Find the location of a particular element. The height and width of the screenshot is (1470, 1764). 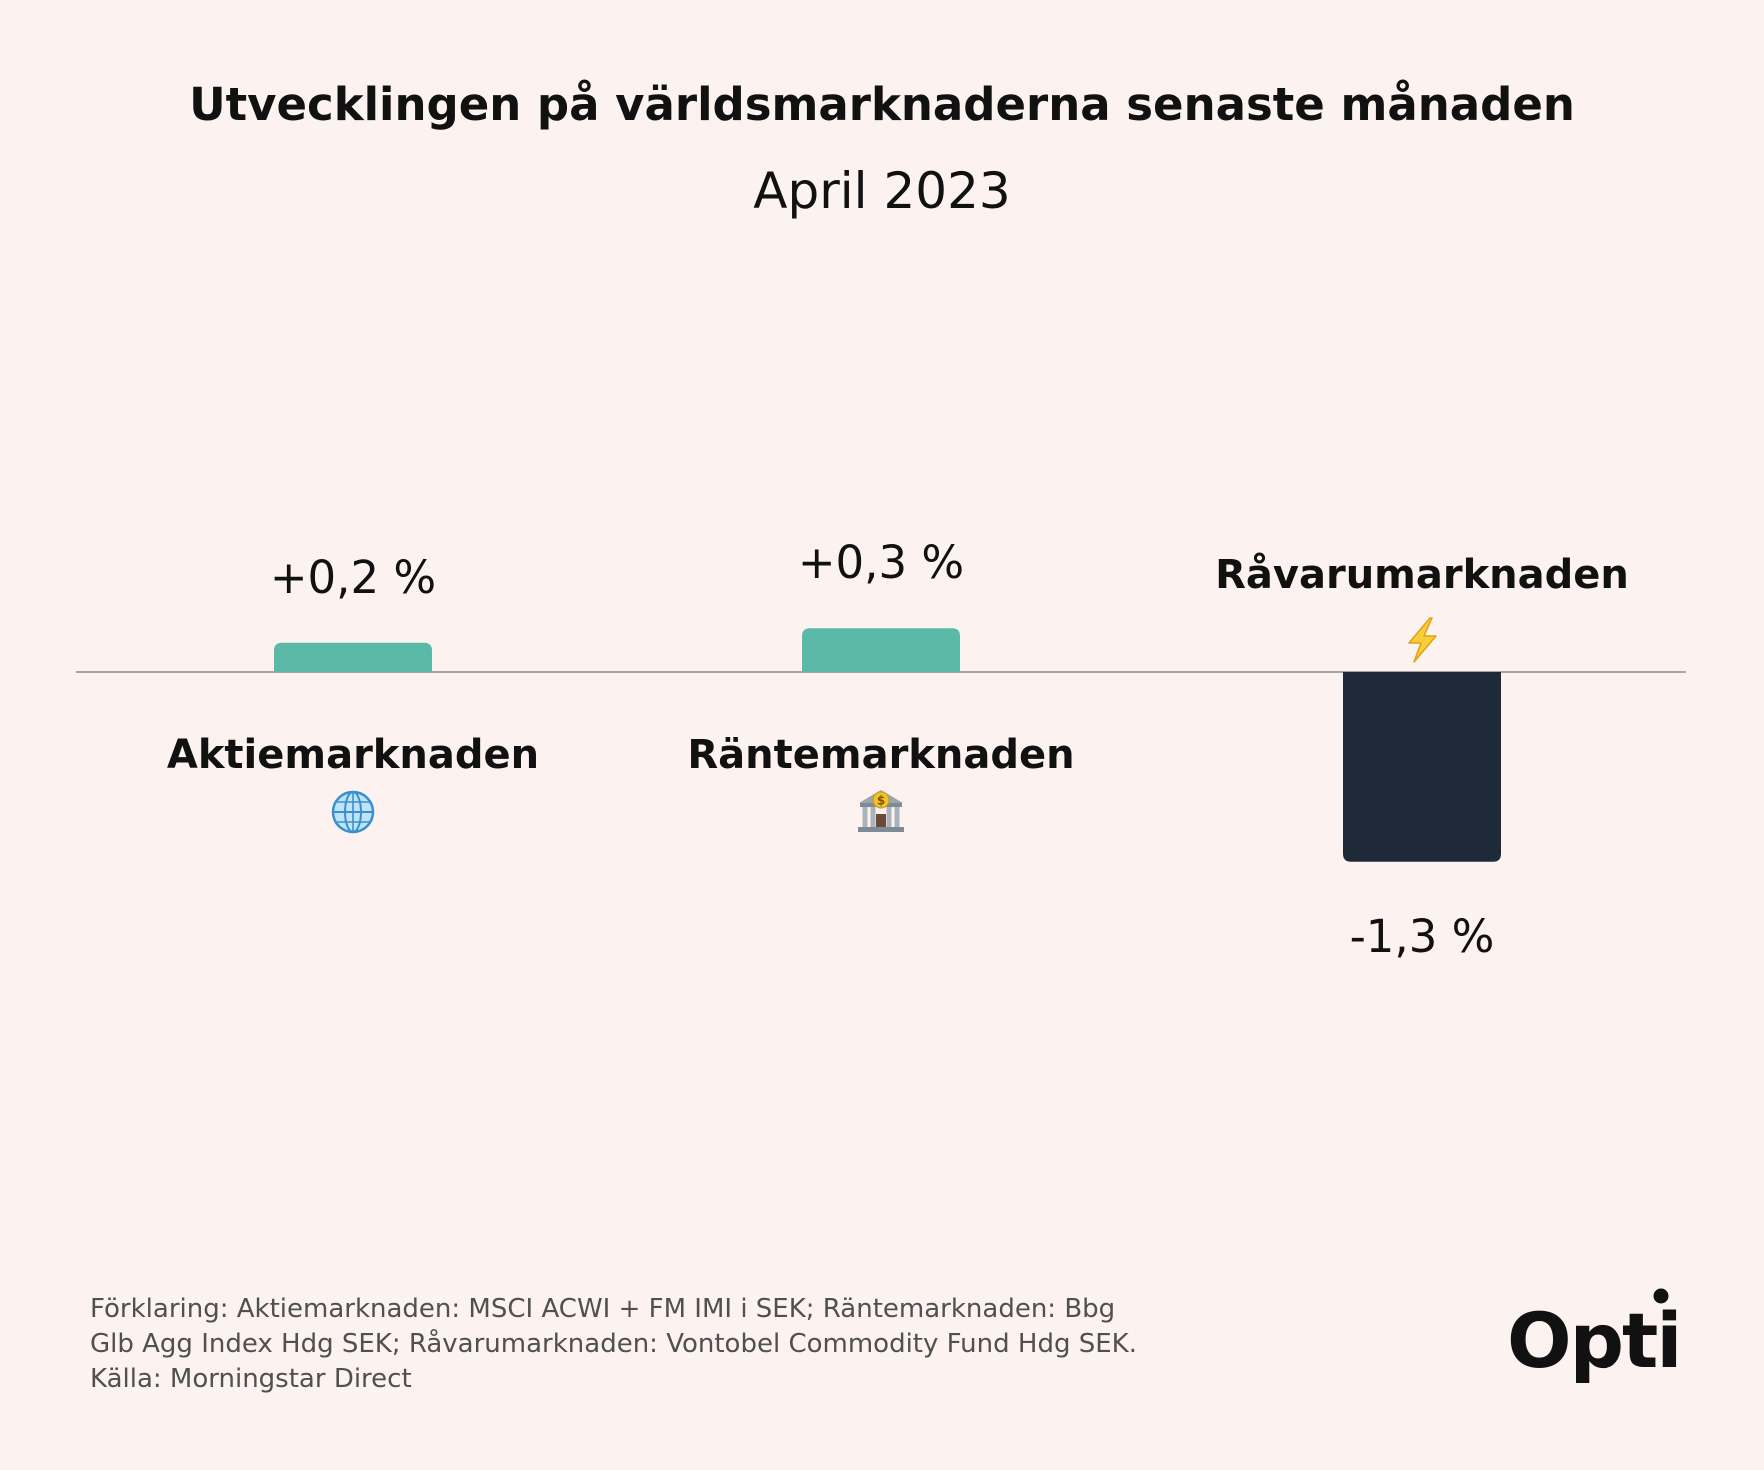

globe-icon is located at coordinates (353, 812).